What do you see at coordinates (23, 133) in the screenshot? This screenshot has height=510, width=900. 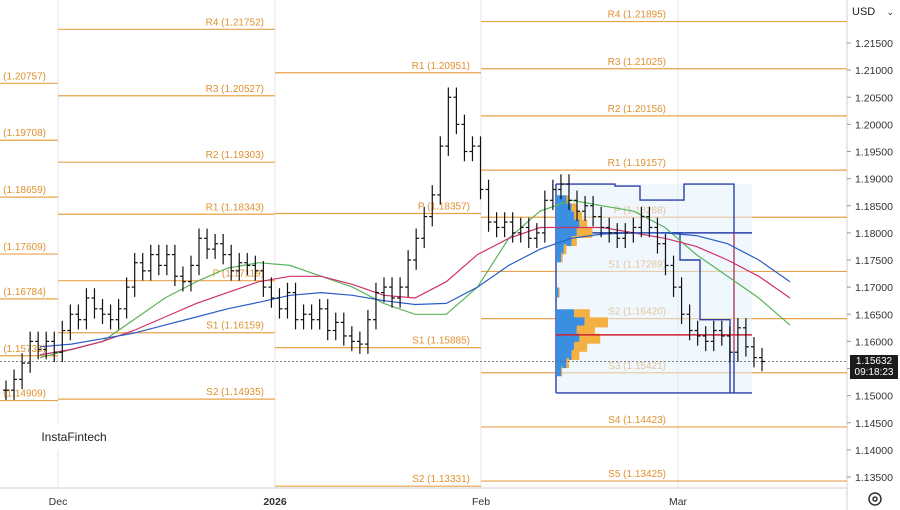 I see `pivot-level-label: R2 (1.19708)` at bounding box center [23, 133].